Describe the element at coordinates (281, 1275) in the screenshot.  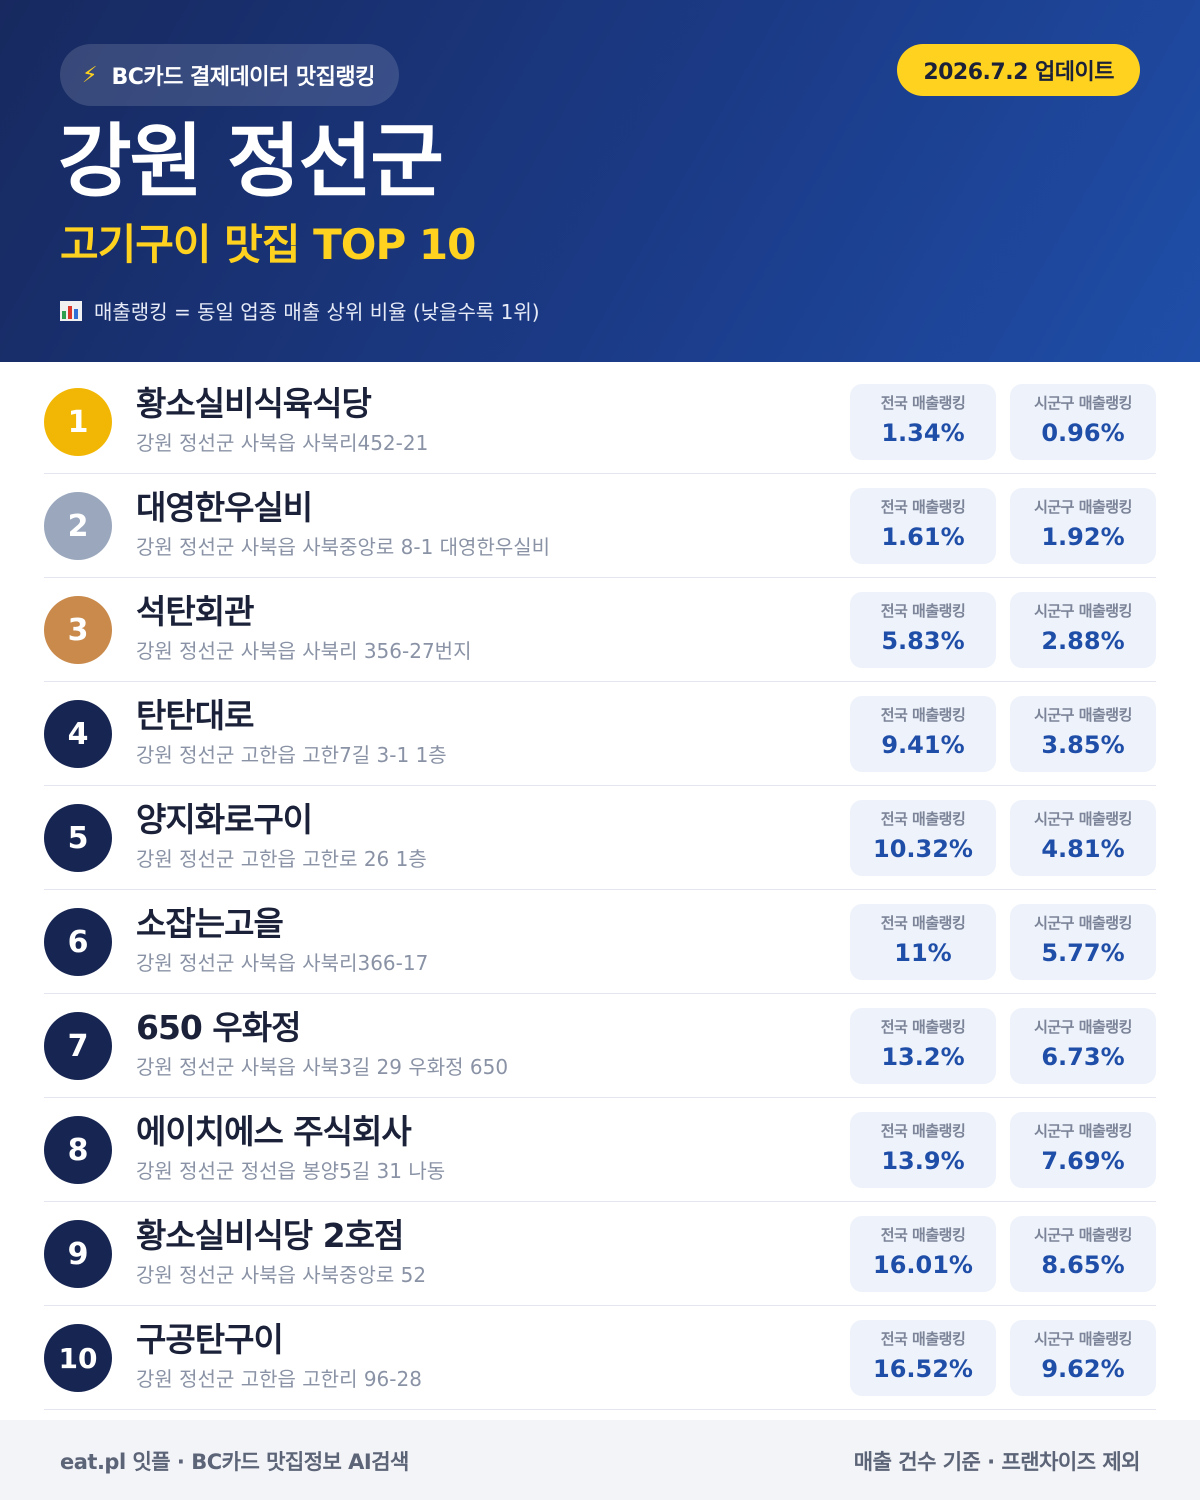
I see `restaurant-address: 강원 정선군 사북읍 사북중앙로 52` at that location.